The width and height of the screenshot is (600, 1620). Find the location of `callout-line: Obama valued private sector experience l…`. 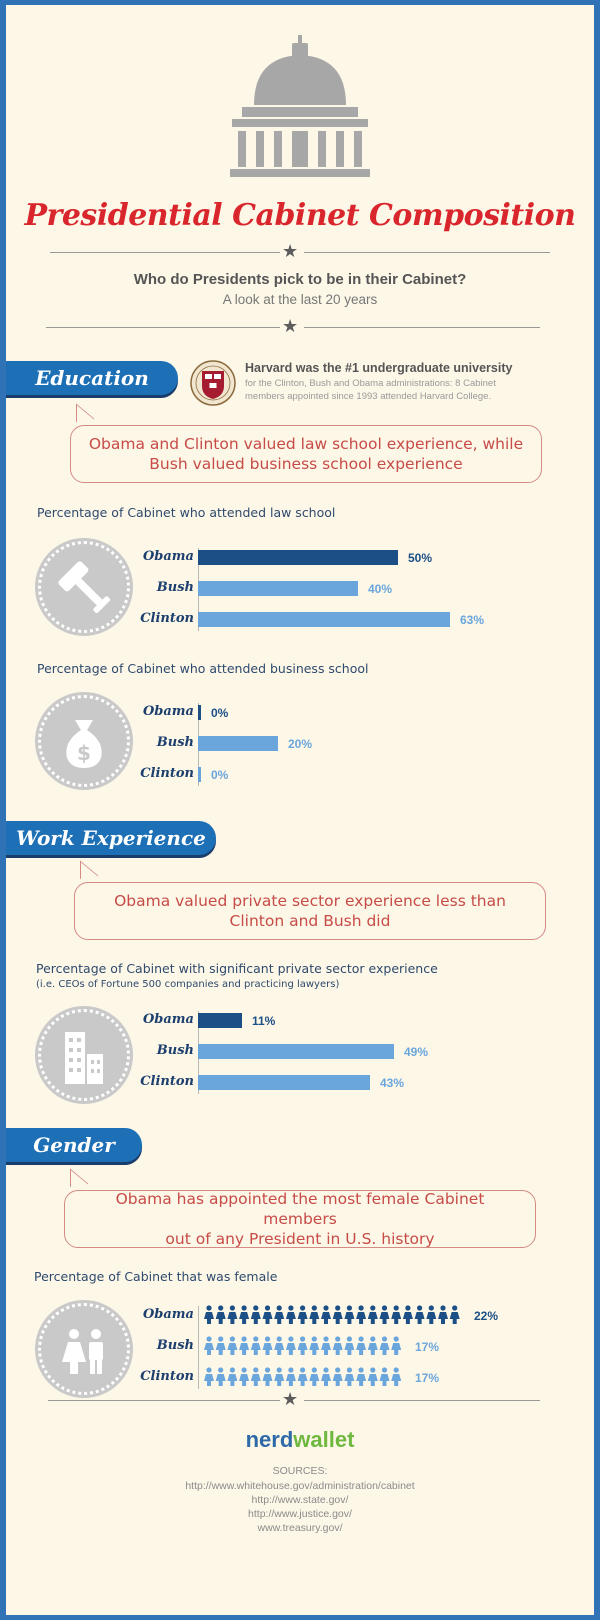

callout-line: Obama valued private sector experience l… is located at coordinates (310, 901).